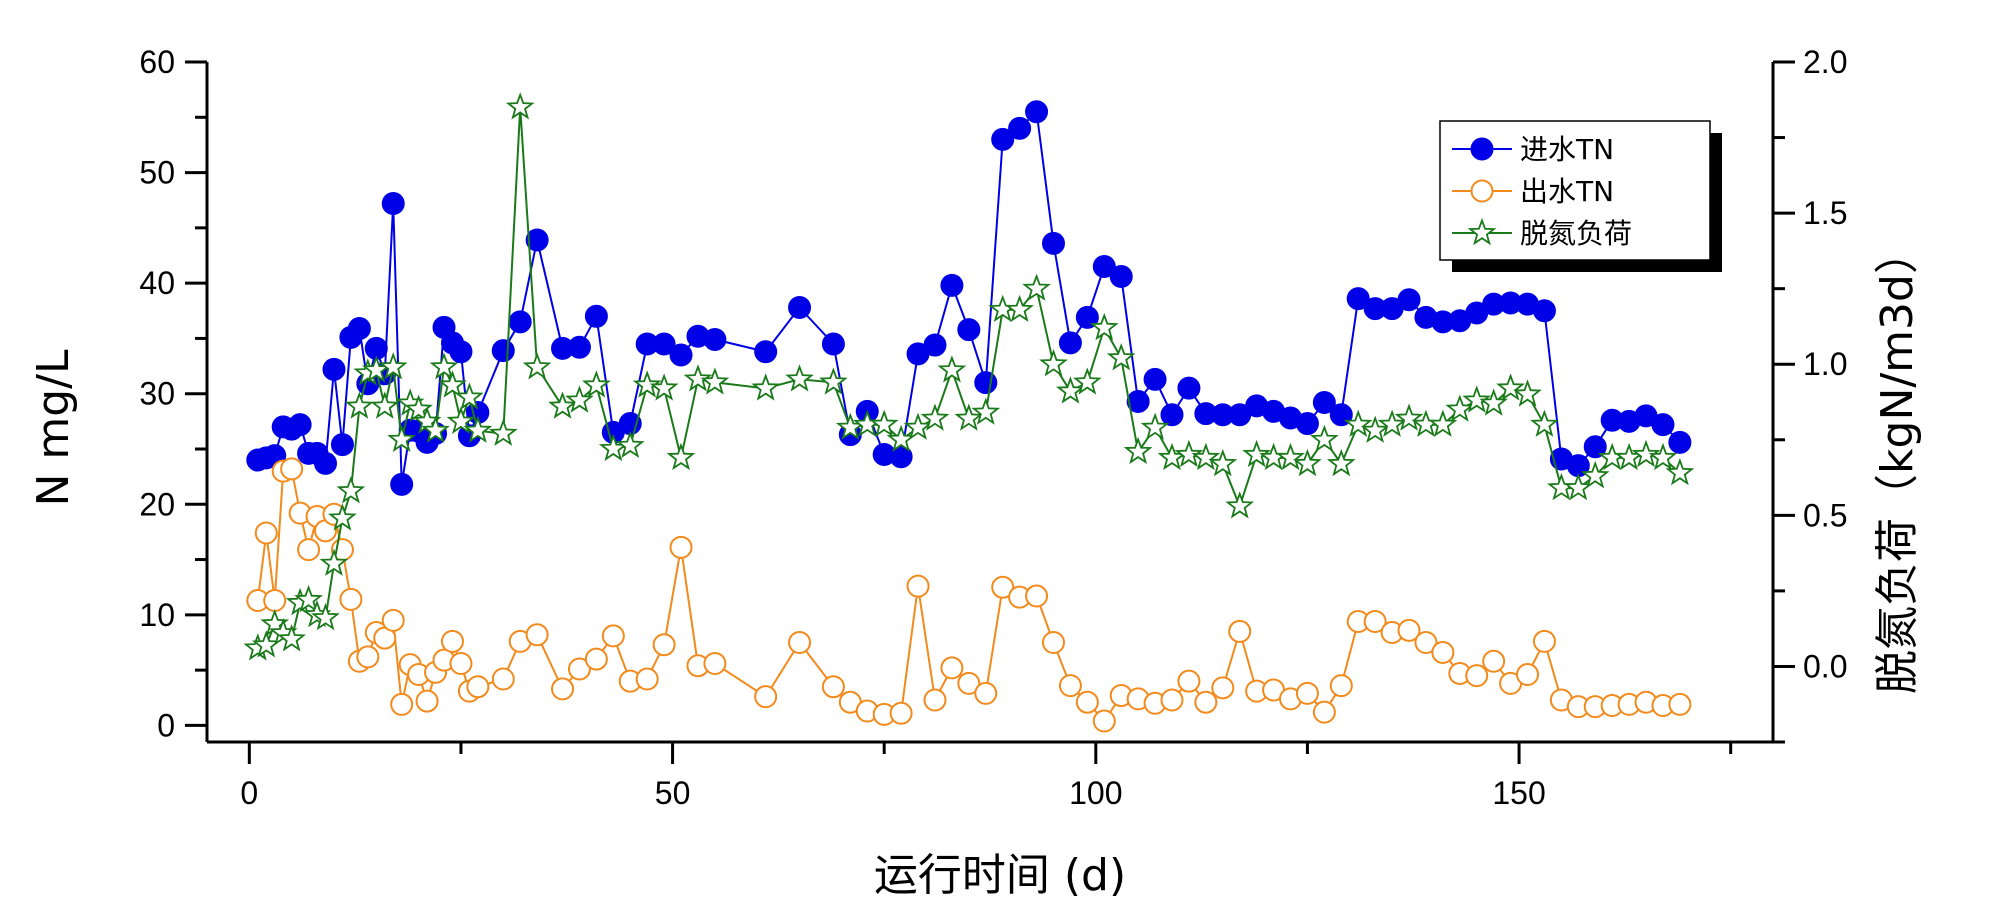  Describe the element at coordinates (166, 725) in the screenshot. I see `left-tick-label: 0` at that location.